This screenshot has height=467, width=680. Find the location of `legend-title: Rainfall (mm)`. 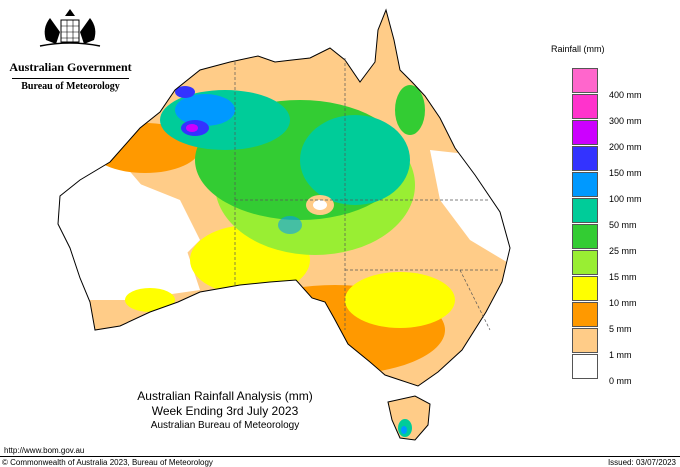

legend-title: Rainfall (mm) is located at coordinates (578, 49).